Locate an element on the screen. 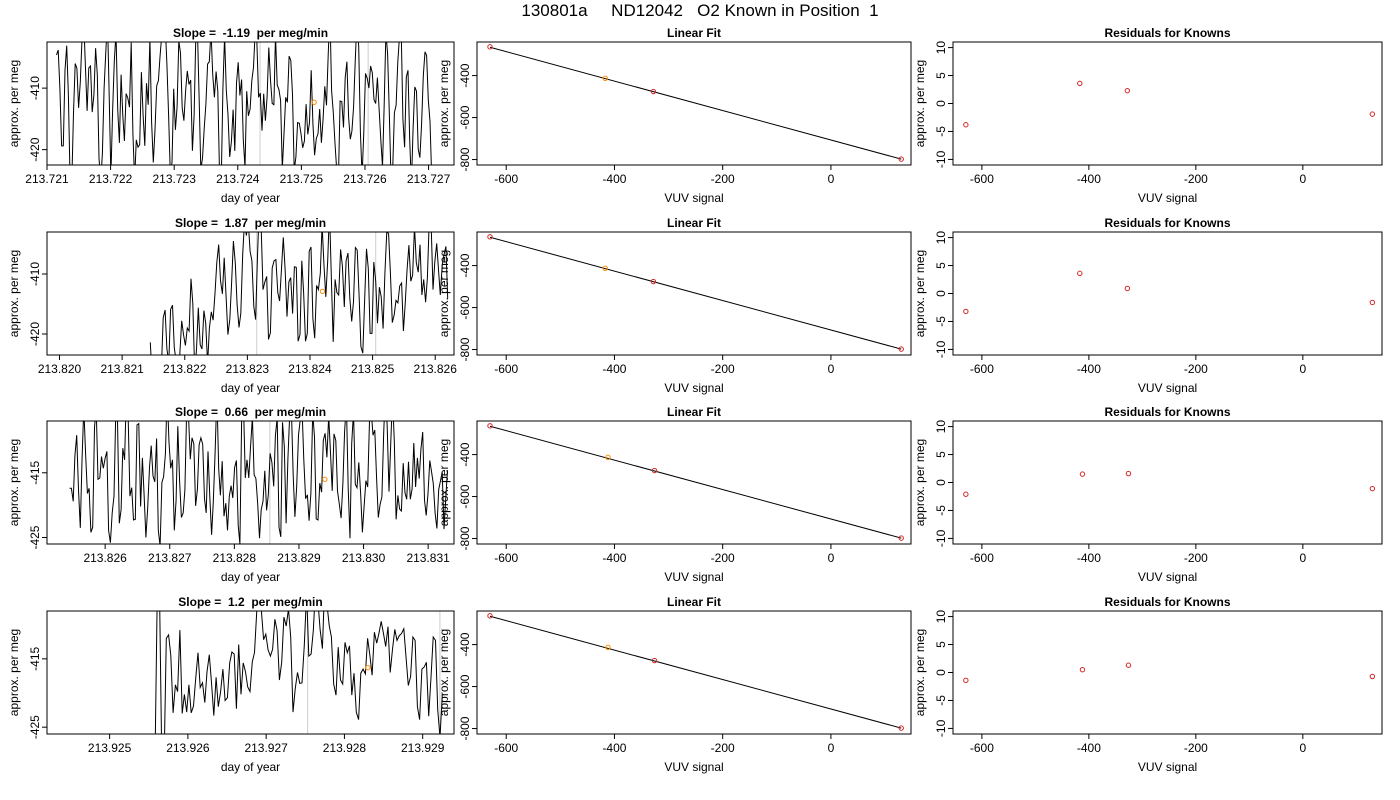  y-tick-label: -415 is located at coordinates (35, 659).